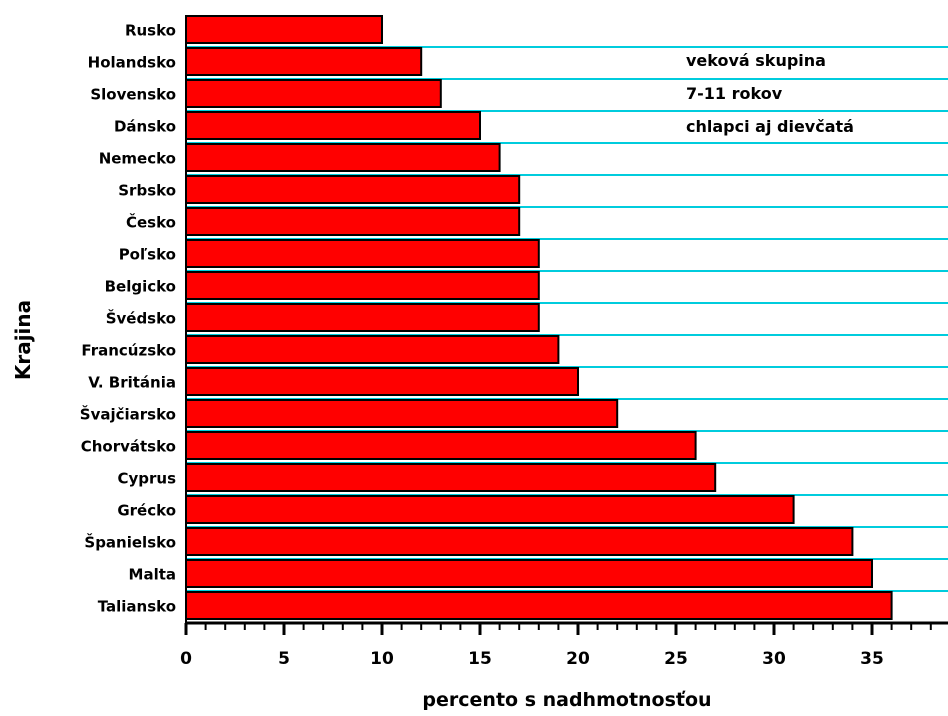  What do you see at coordinates (147, 191) in the screenshot?
I see `y-tick-label: Srbsko` at bounding box center [147, 191].